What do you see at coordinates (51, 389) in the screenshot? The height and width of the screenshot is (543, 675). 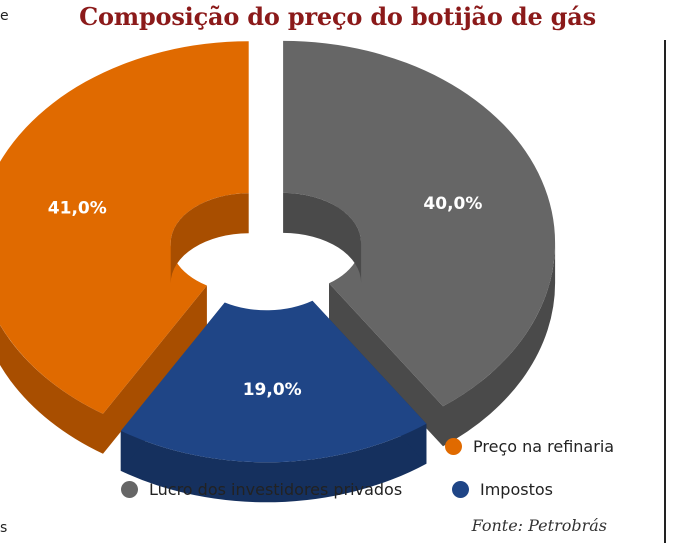 I see `slice-side-refinaria` at bounding box center [51, 389].